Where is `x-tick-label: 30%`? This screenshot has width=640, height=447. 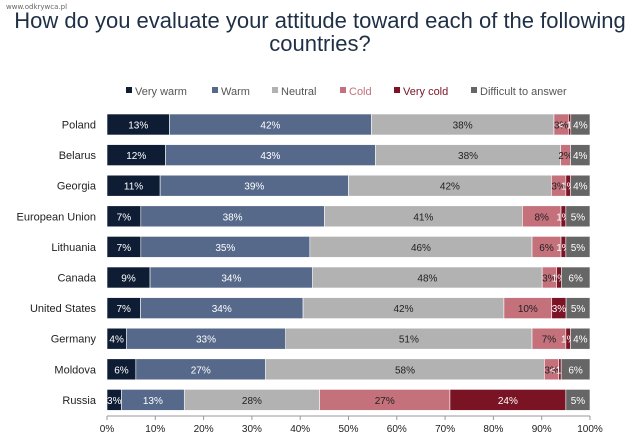
x-tick-label: 30% is located at coordinates (252, 429).